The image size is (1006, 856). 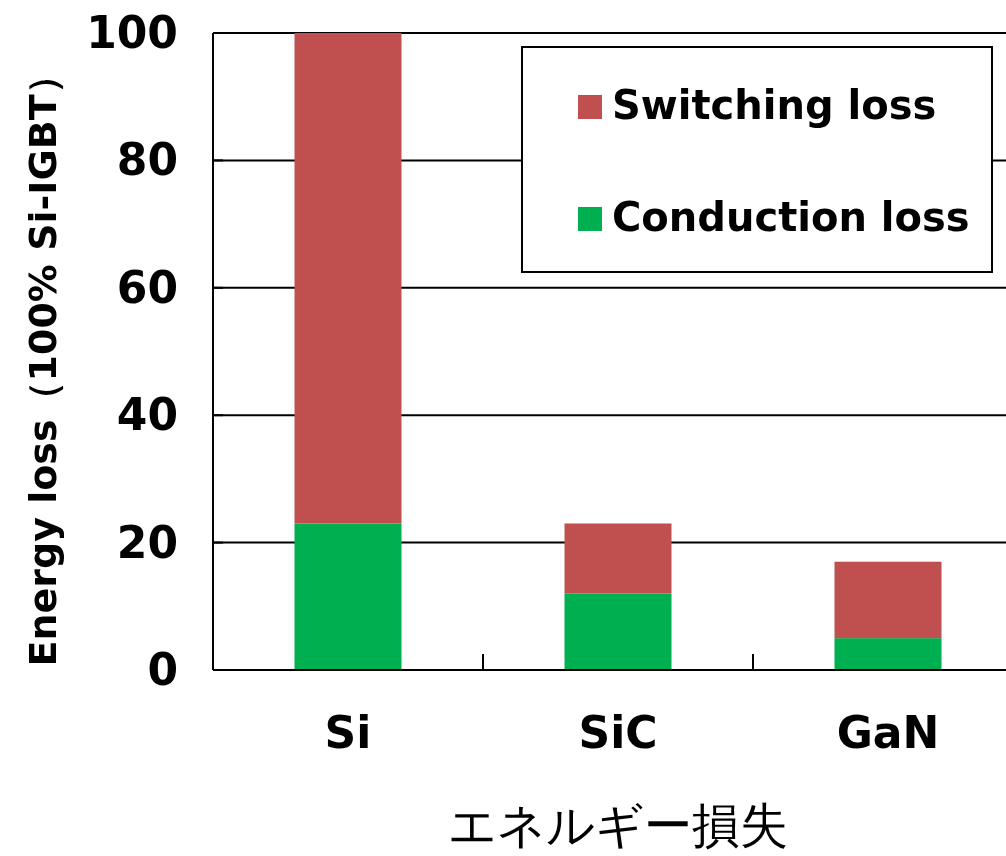 What do you see at coordinates (147, 415) in the screenshot?
I see `y-tick-label: 40` at bounding box center [147, 415].